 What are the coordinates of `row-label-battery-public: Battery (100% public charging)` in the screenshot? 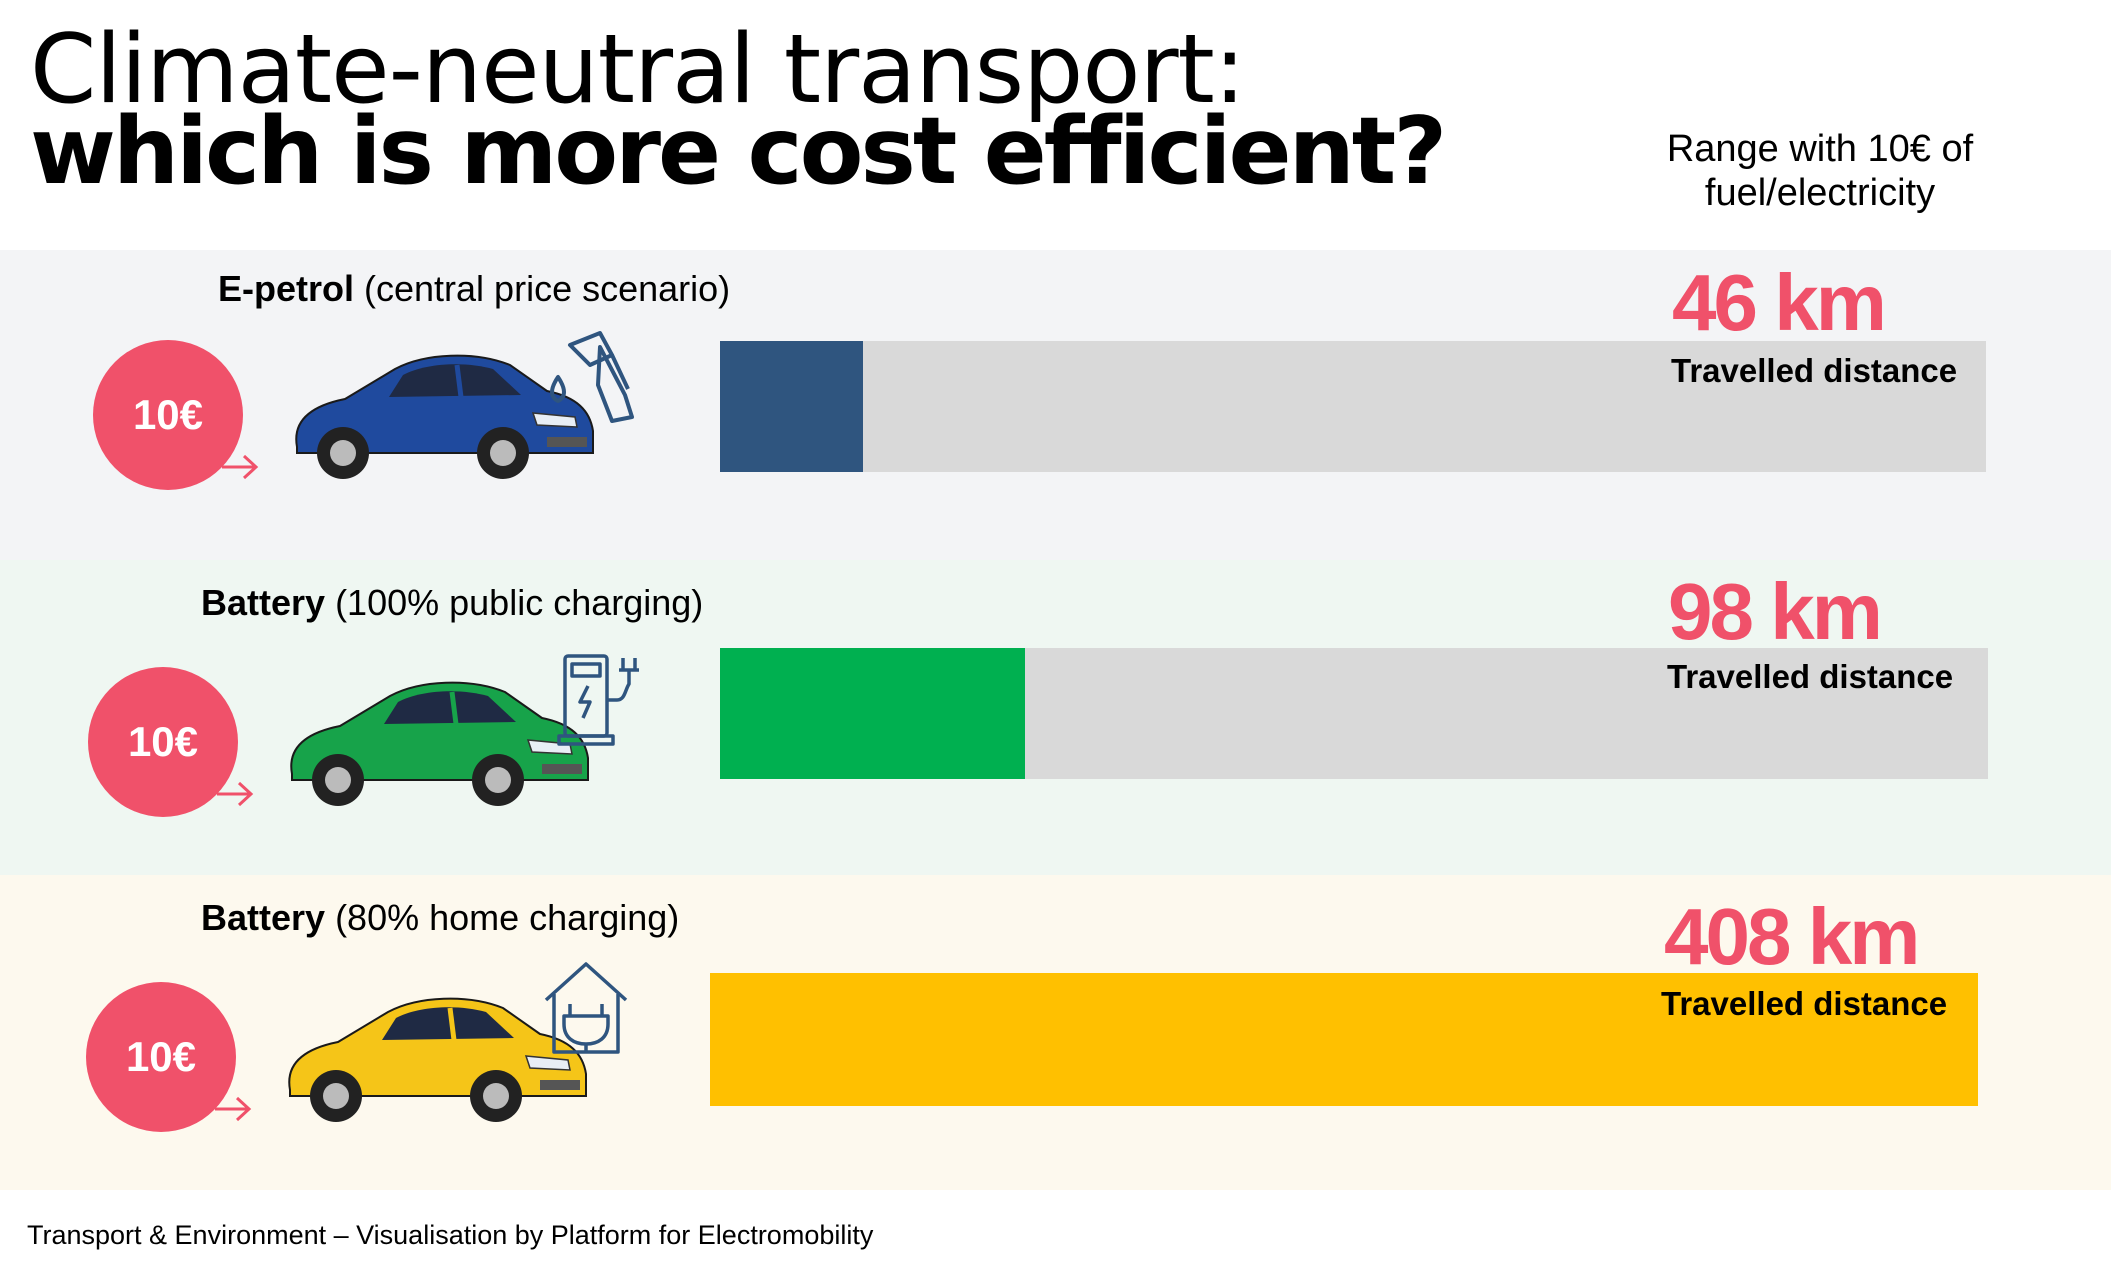 It's located at (452, 603).